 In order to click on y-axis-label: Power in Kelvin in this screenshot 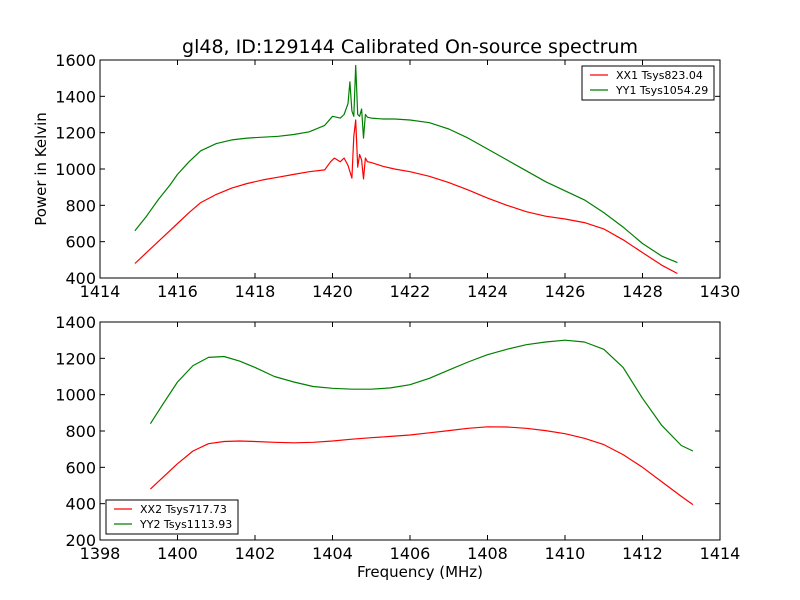, I will do `click(41, 169)`.